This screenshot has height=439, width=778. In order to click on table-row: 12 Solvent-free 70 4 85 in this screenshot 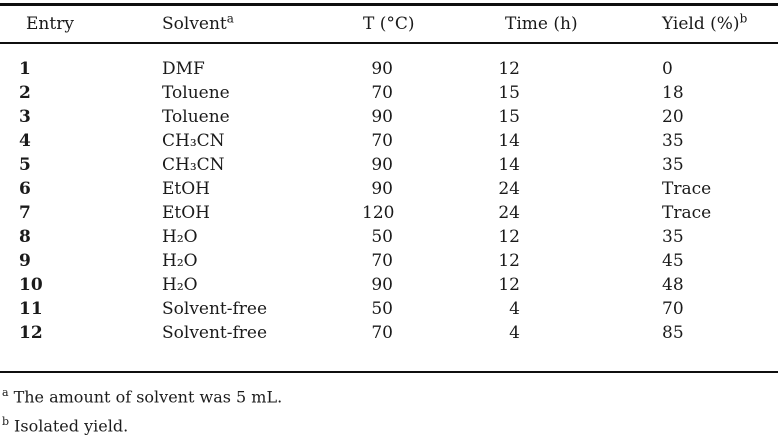, I will do `click(389, 333)`.